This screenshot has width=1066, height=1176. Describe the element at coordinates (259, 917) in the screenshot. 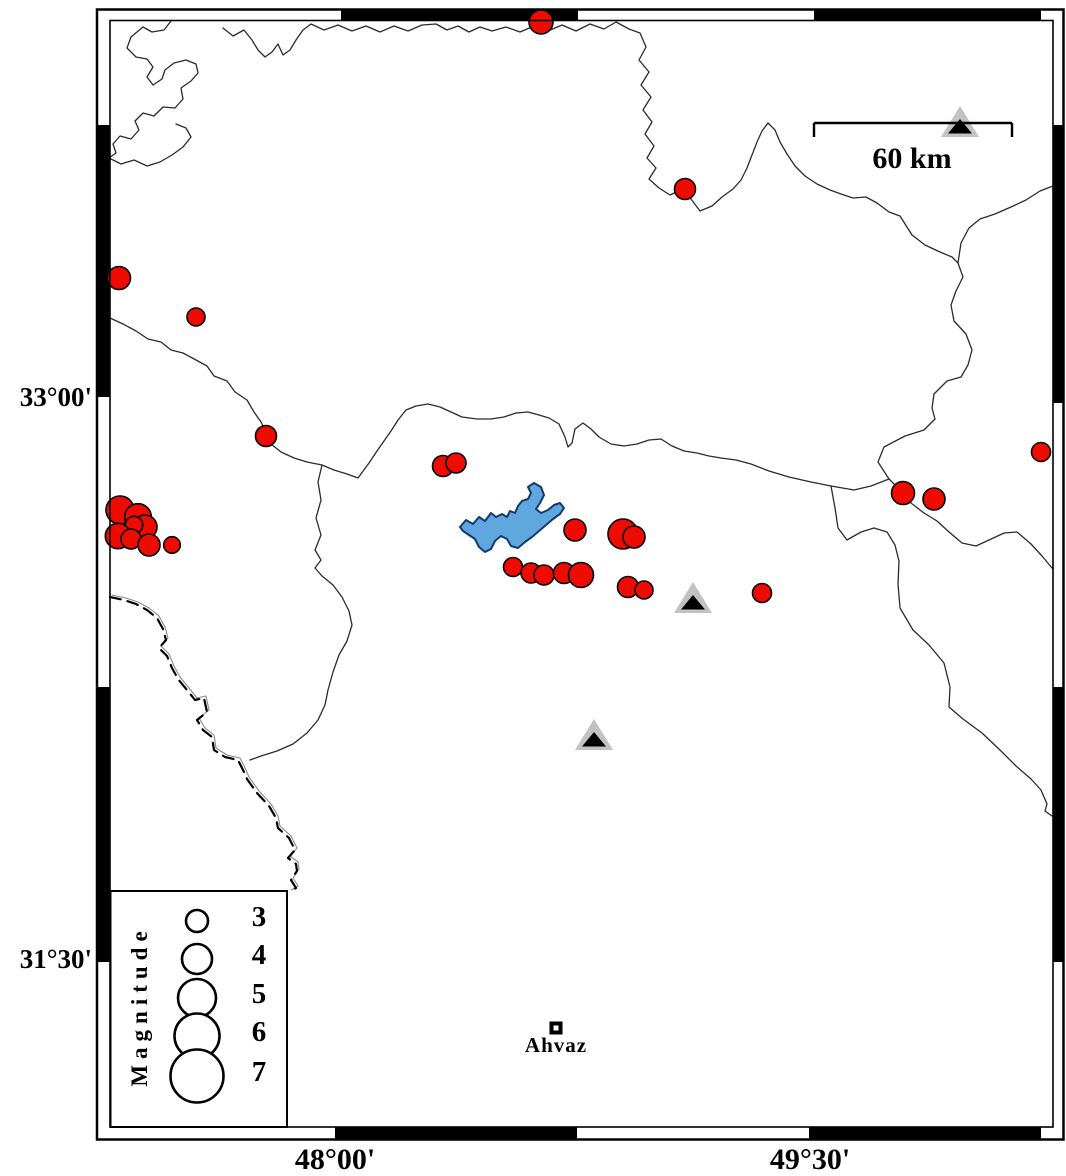

I see `legend-magnitude-value: 3` at that location.